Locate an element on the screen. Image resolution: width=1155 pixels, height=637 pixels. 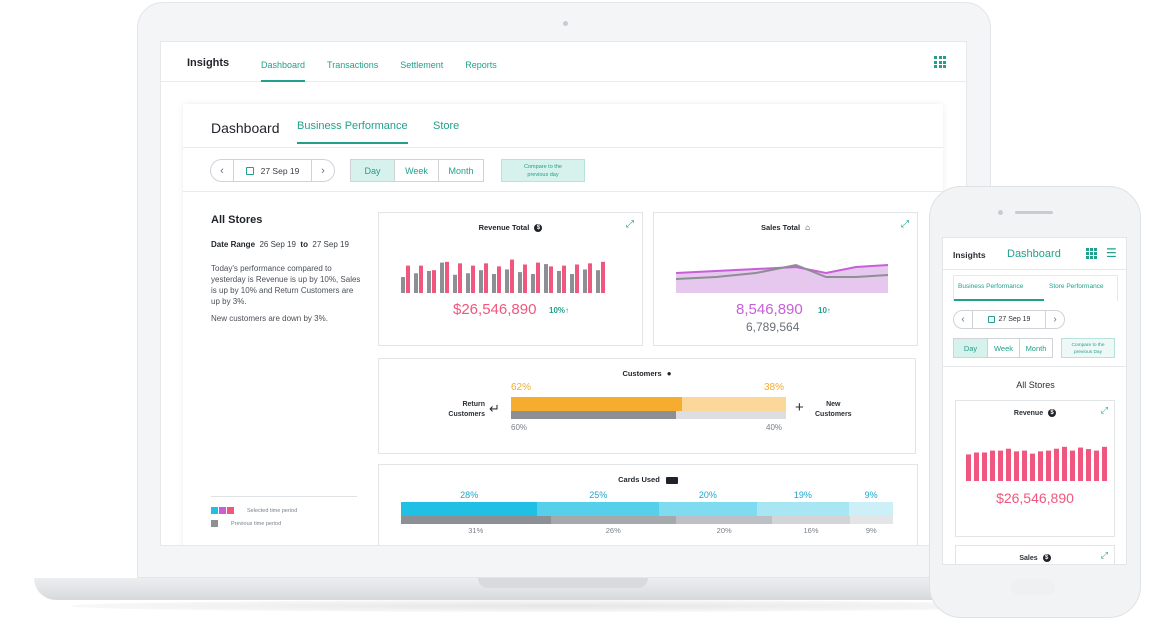
user-icon: ● is located at coordinates (669, 373).